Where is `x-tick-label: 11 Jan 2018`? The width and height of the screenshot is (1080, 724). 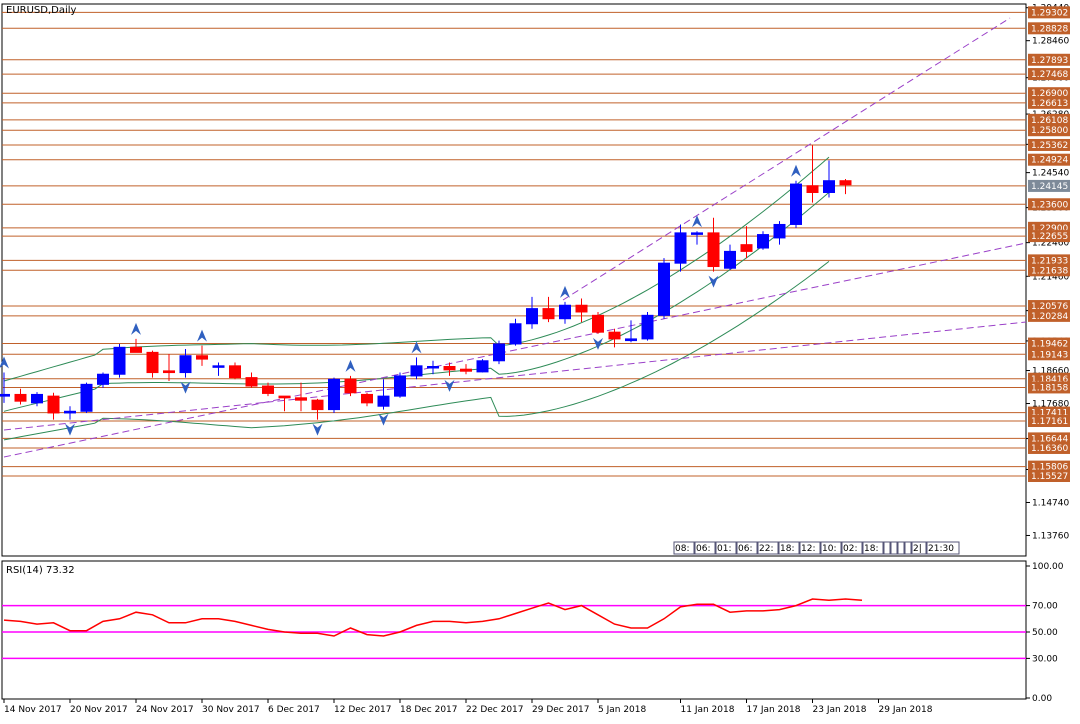 x-tick-label: 11 Jan 2018 is located at coordinates (708, 710).